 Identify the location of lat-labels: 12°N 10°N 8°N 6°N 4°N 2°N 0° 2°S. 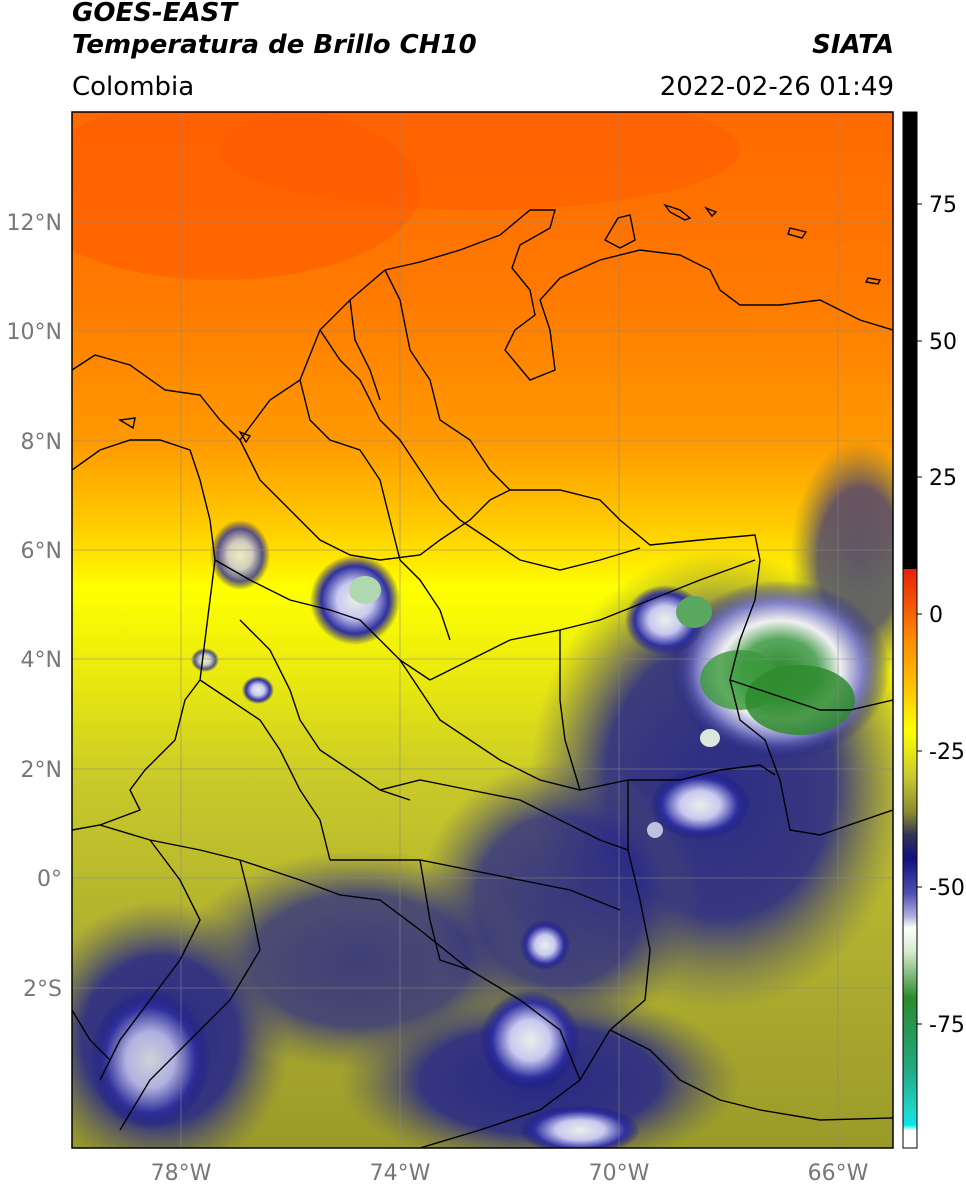
(34, 606).